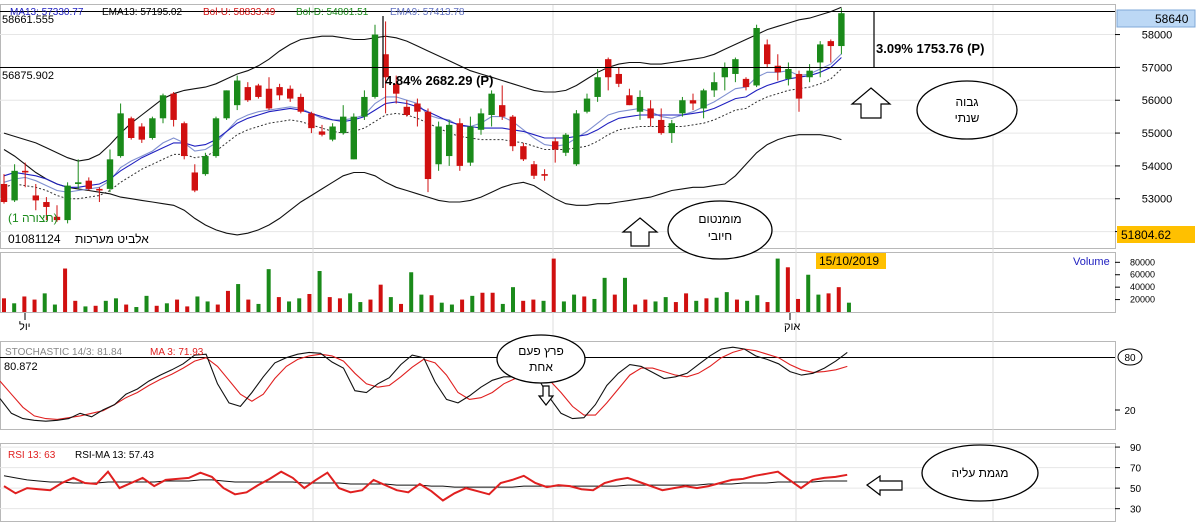 The height and width of the screenshot is (522, 1196). What do you see at coordinates (871, 103) in the screenshot?
I see `up-arrow-icon` at bounding box center [871, 103].